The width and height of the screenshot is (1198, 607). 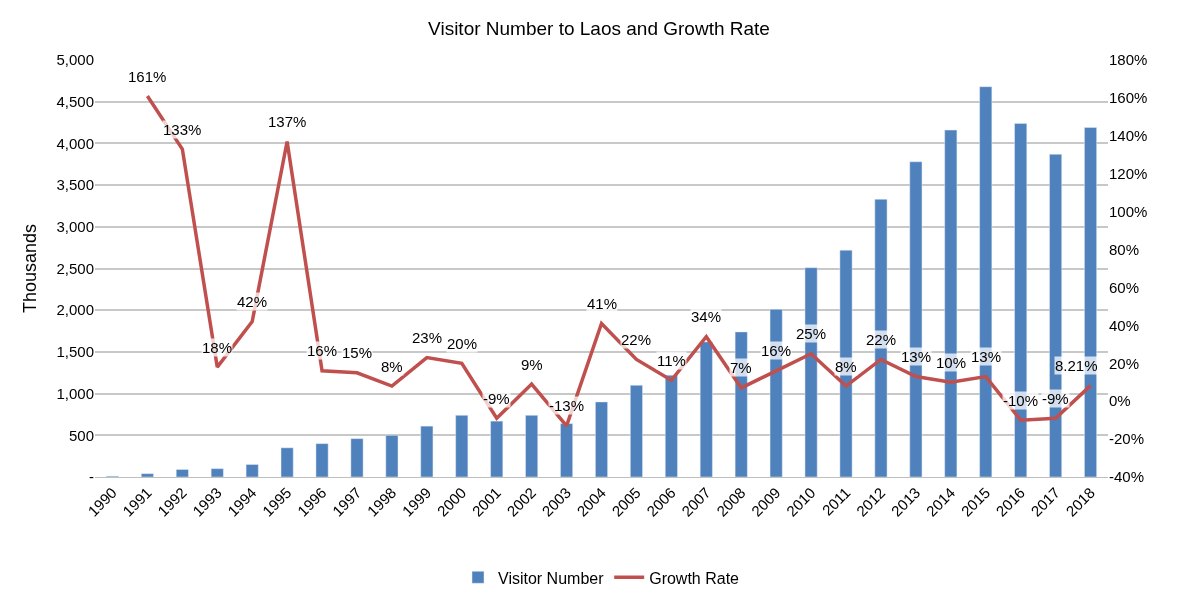 What do you see at coordinates (29, 268) in the screenshot?
I see `y-axis-title: Thousands` at bounding box center [29, 268].